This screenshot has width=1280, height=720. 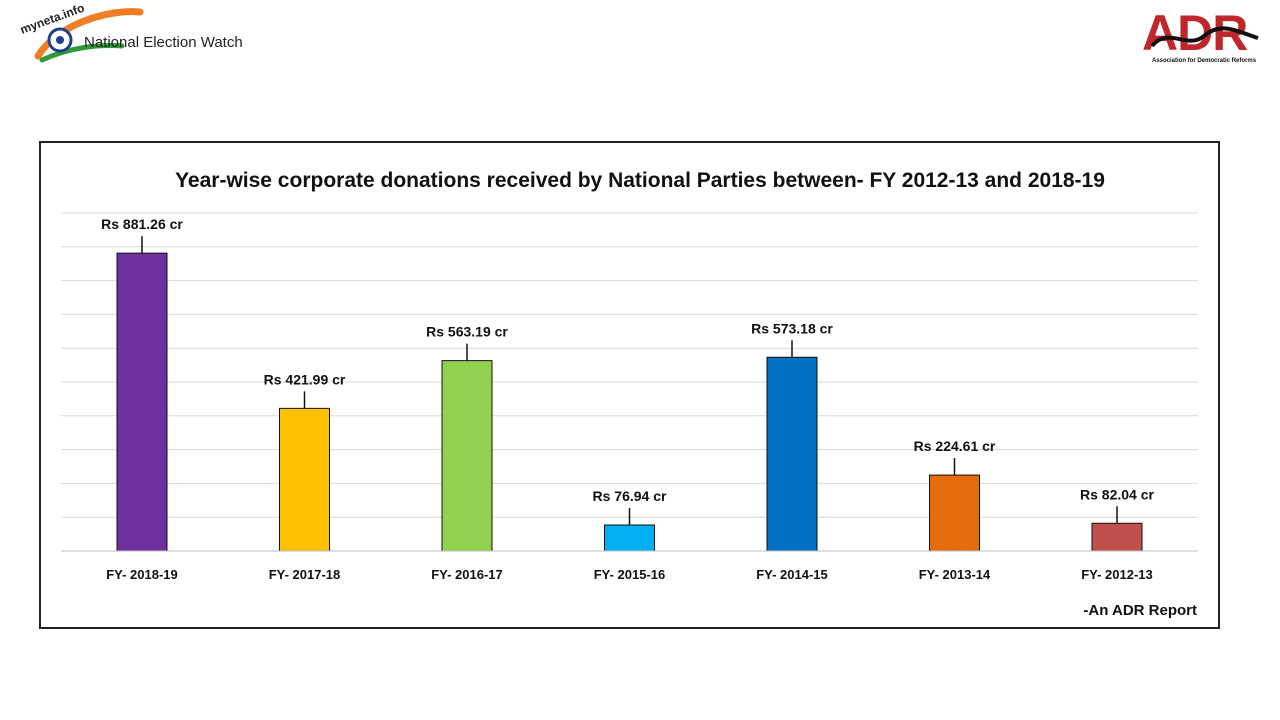 What do you see at coordinates (955, 574) in the screenshot?
I see `x-tick-label: FY- 2013-14` at bounding box center [955, 574].